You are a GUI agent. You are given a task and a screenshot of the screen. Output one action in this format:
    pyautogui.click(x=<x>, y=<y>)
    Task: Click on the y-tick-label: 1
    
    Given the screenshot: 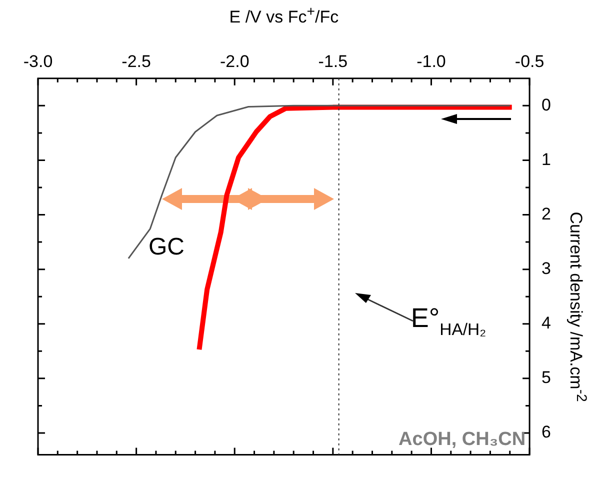 What is the action you would take?
    pyautogui.click(x=547, y=159)
    